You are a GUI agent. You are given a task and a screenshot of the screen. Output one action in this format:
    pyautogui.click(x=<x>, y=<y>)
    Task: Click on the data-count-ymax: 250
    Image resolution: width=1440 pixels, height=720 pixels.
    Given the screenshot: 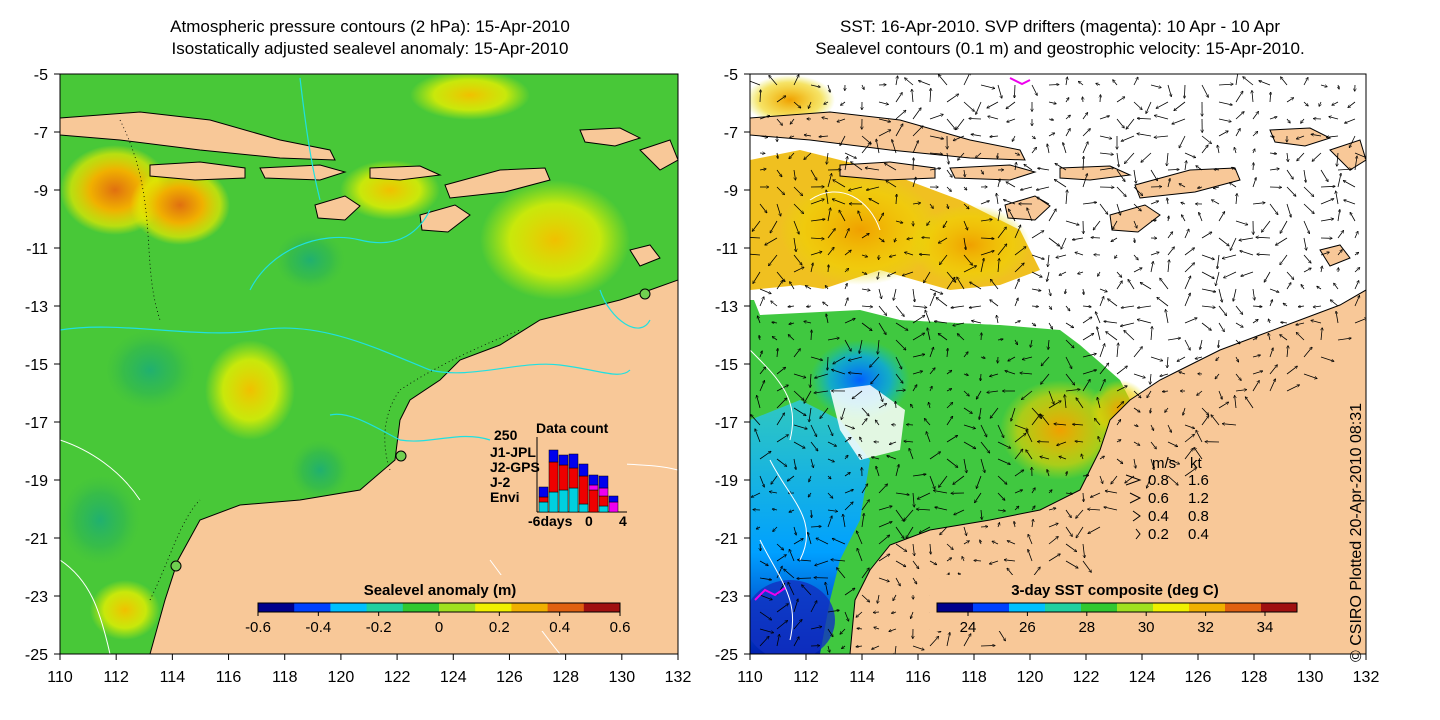 What is the action you would take?
    pyautogui.click(x=506, y=435)
    